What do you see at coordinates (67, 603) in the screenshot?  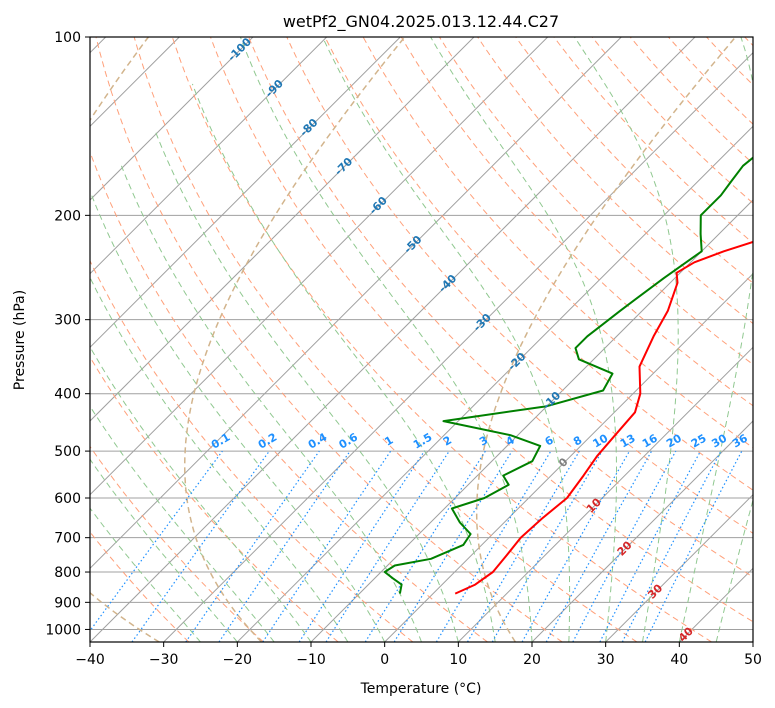 I see `y-tick-label: 900` at bounding box center [67, 603].